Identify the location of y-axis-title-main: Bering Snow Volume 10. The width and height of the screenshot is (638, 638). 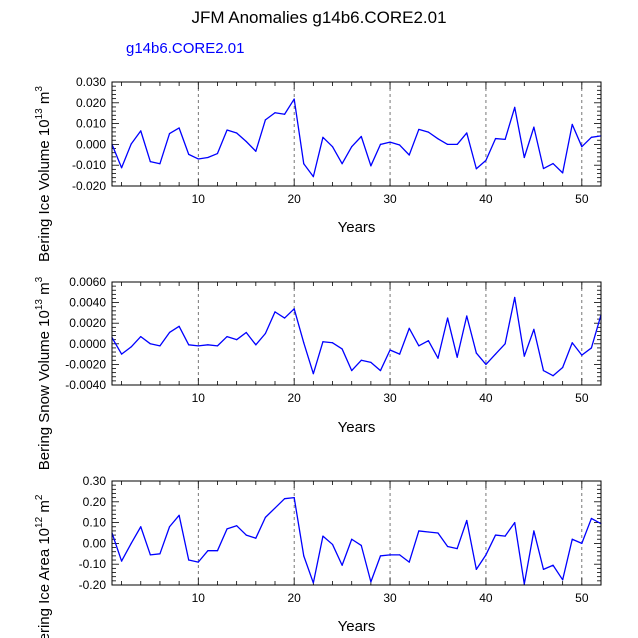
(44, 390).